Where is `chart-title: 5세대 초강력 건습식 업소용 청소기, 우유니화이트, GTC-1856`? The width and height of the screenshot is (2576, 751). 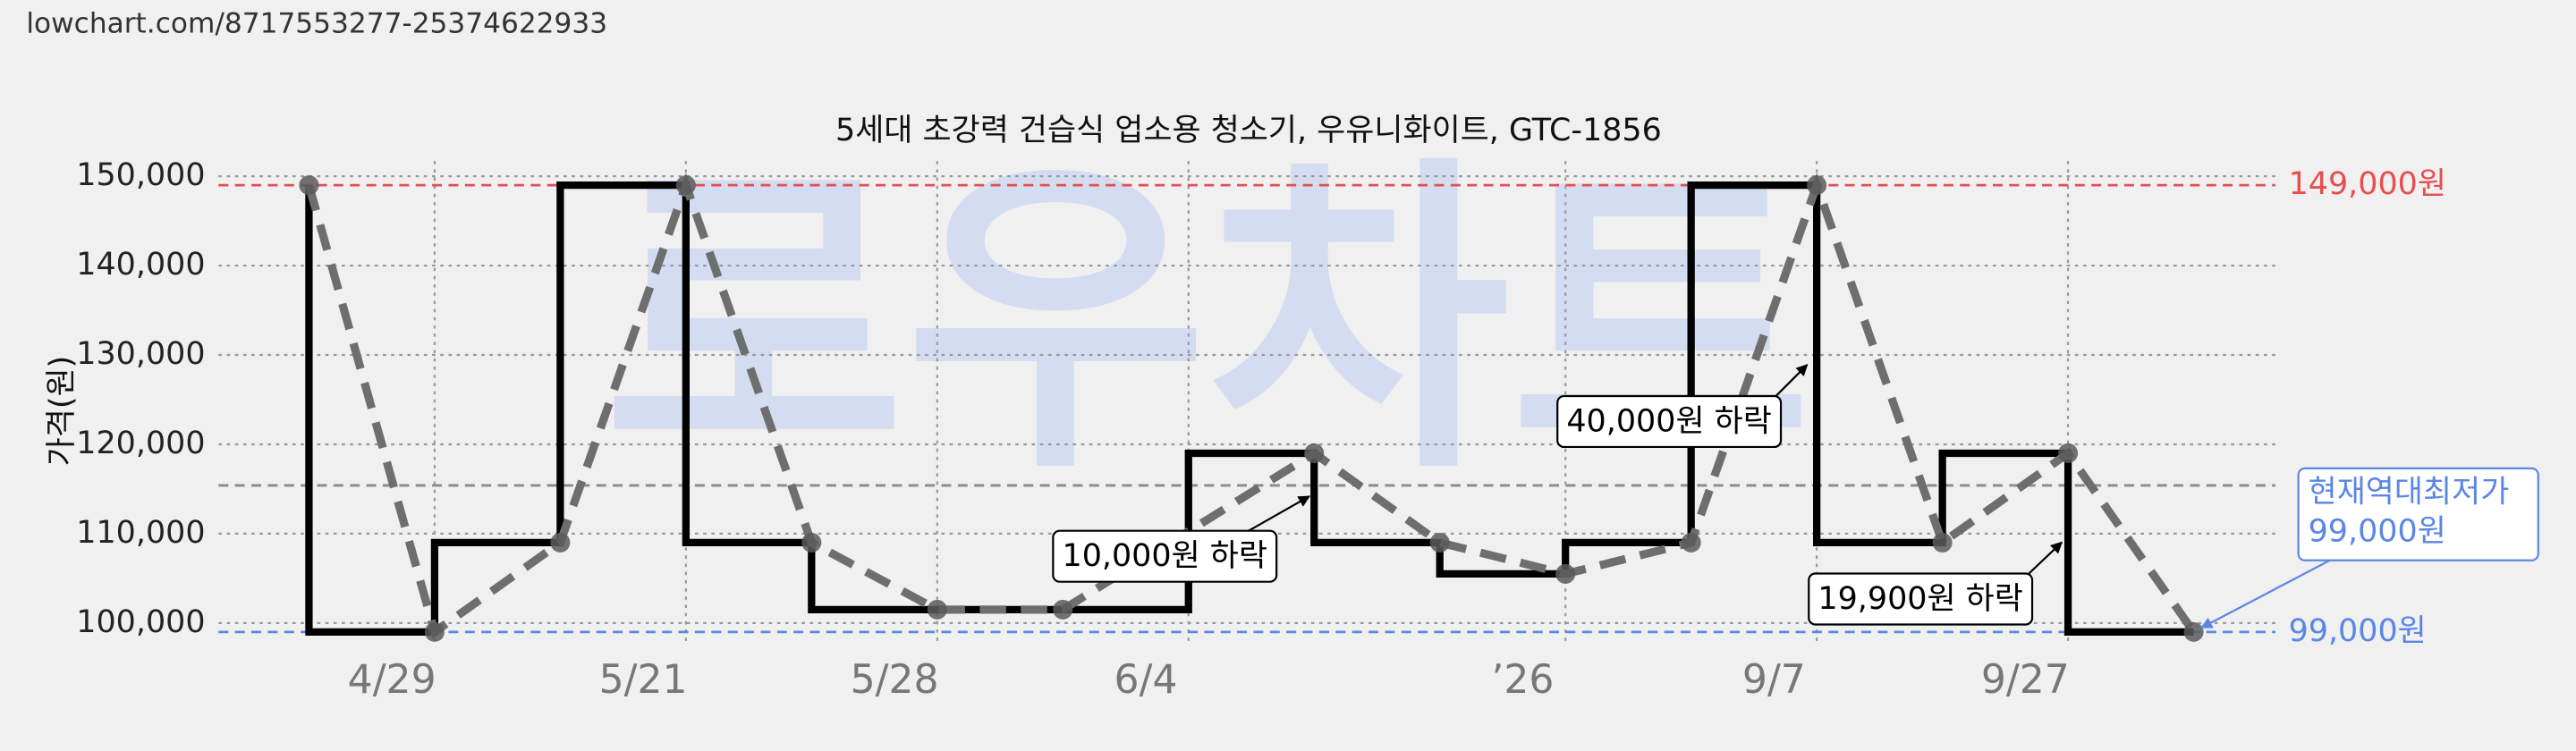
chart-title: 5세대 초강력 건습식 업소용 청소기, 우유니화이트, GTC-1856 is located at coordinates (1248, 130).